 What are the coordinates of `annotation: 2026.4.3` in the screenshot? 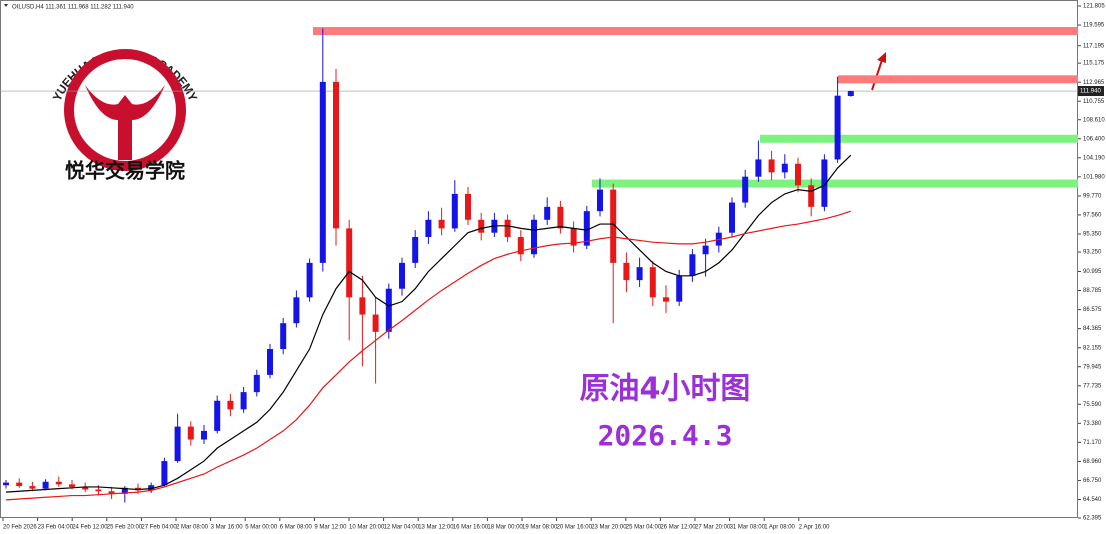 It's located at (665, 435).